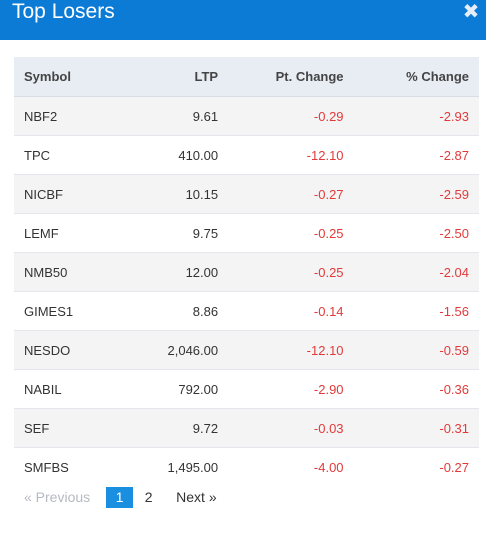  I want to click on table-row: SMFBS 1,495.00 -4.00 -0.27, so click(246, 466).